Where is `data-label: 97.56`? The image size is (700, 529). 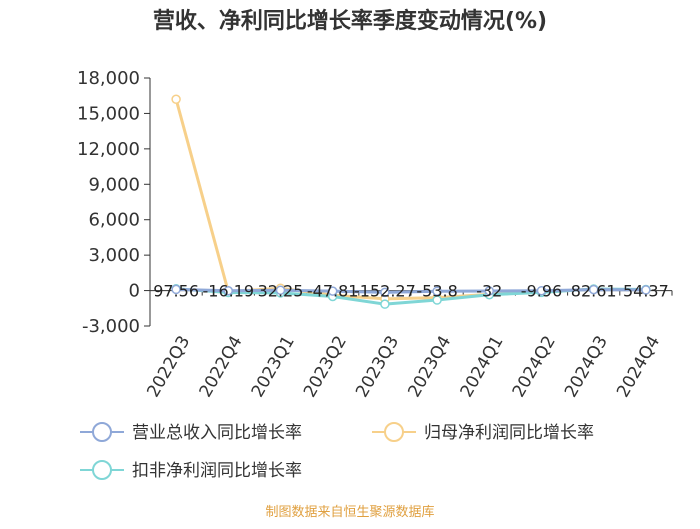 data-label: 97.56 is located at coordinates (176, 291).